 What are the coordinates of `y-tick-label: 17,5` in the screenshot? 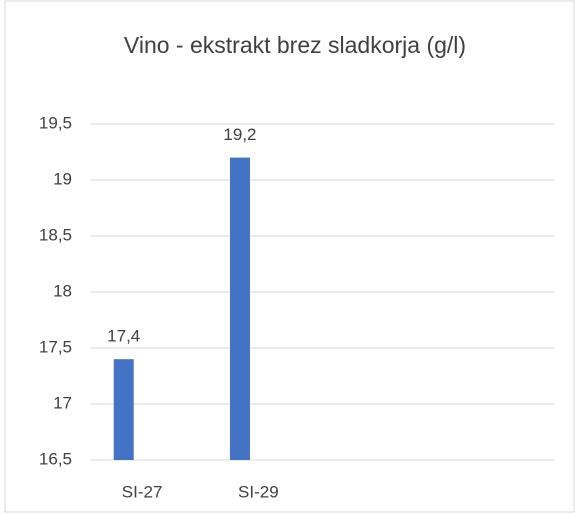 It's located at (55, 346).